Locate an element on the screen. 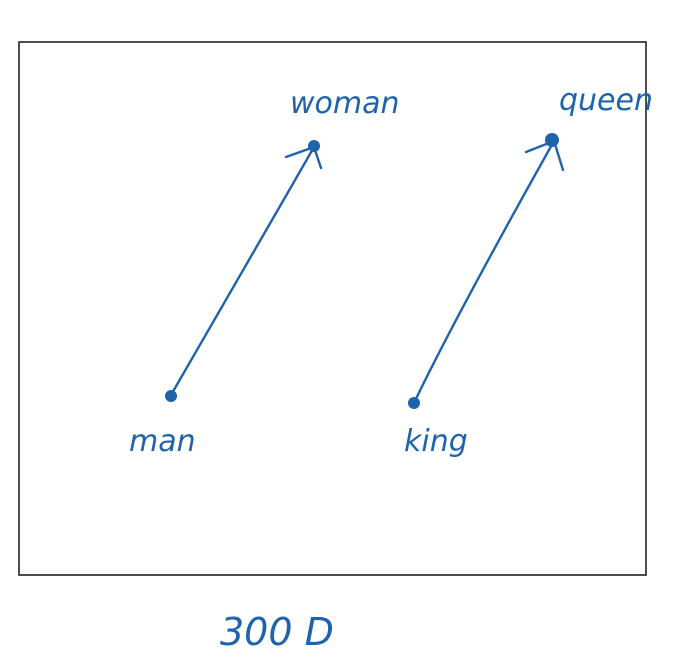 The height and width of the screenshot is (663, 693). king-point is located at coordinates (414, 403).